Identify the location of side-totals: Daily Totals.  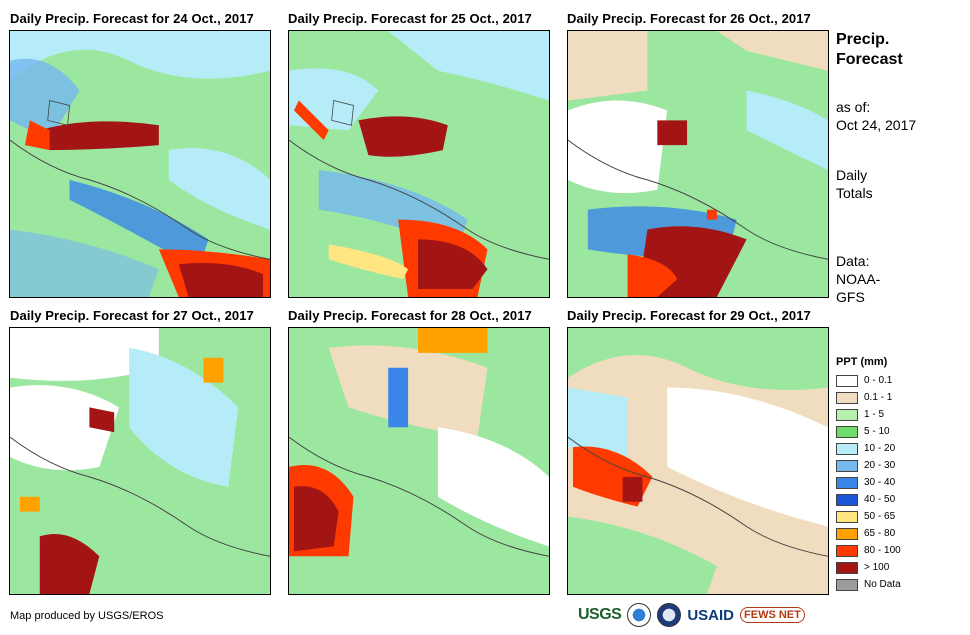
(854, 184).